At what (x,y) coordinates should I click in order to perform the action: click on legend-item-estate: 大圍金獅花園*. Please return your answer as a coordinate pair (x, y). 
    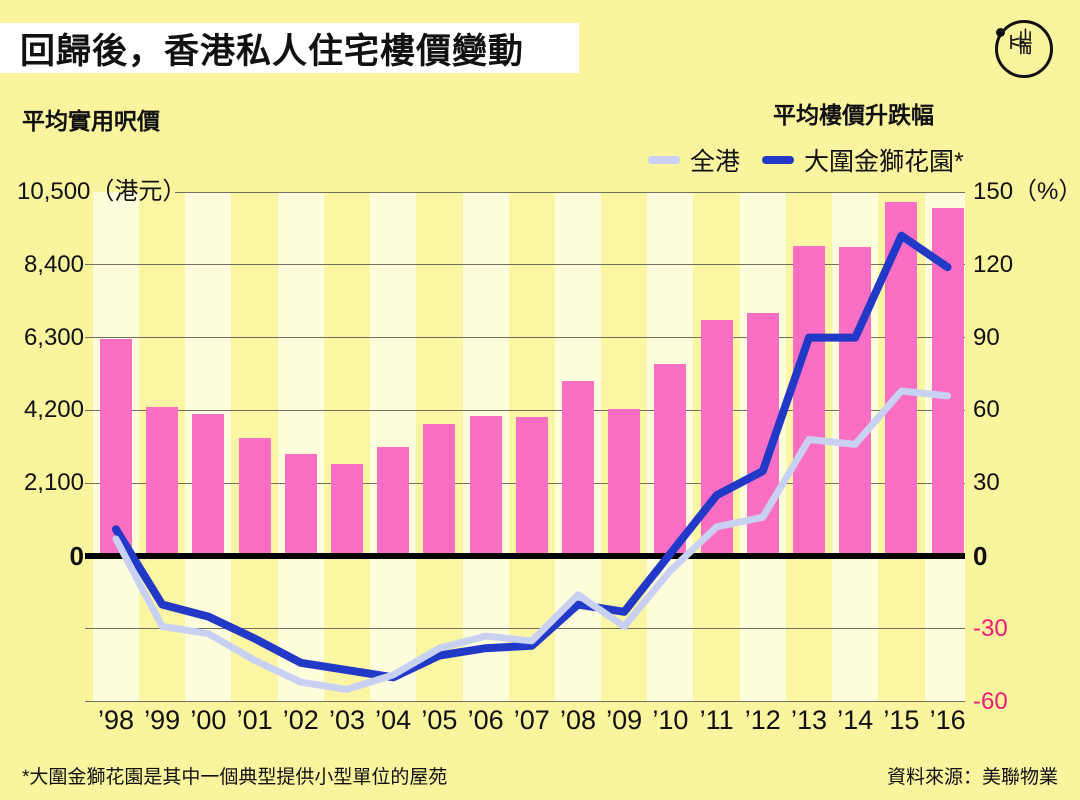
    Looking at the image, I should click on (863, 160).